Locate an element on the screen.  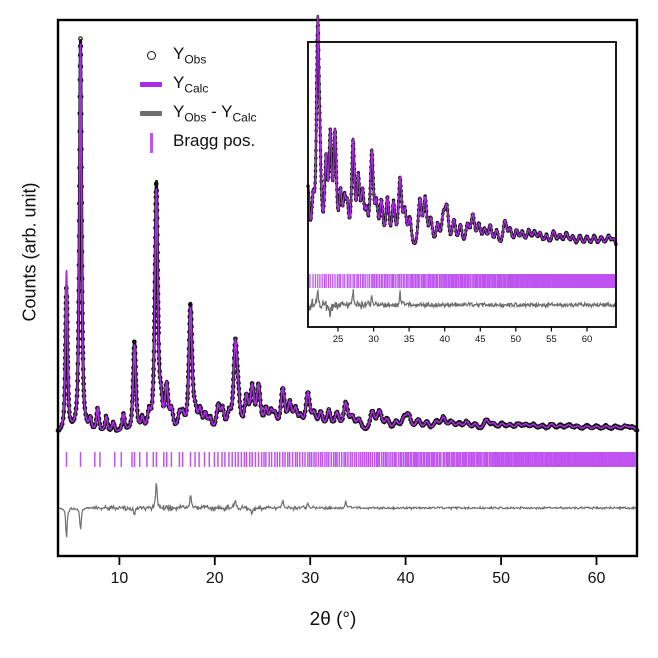
legend-label-diff: YObs - YCalc is located at coordinates (215, 113).